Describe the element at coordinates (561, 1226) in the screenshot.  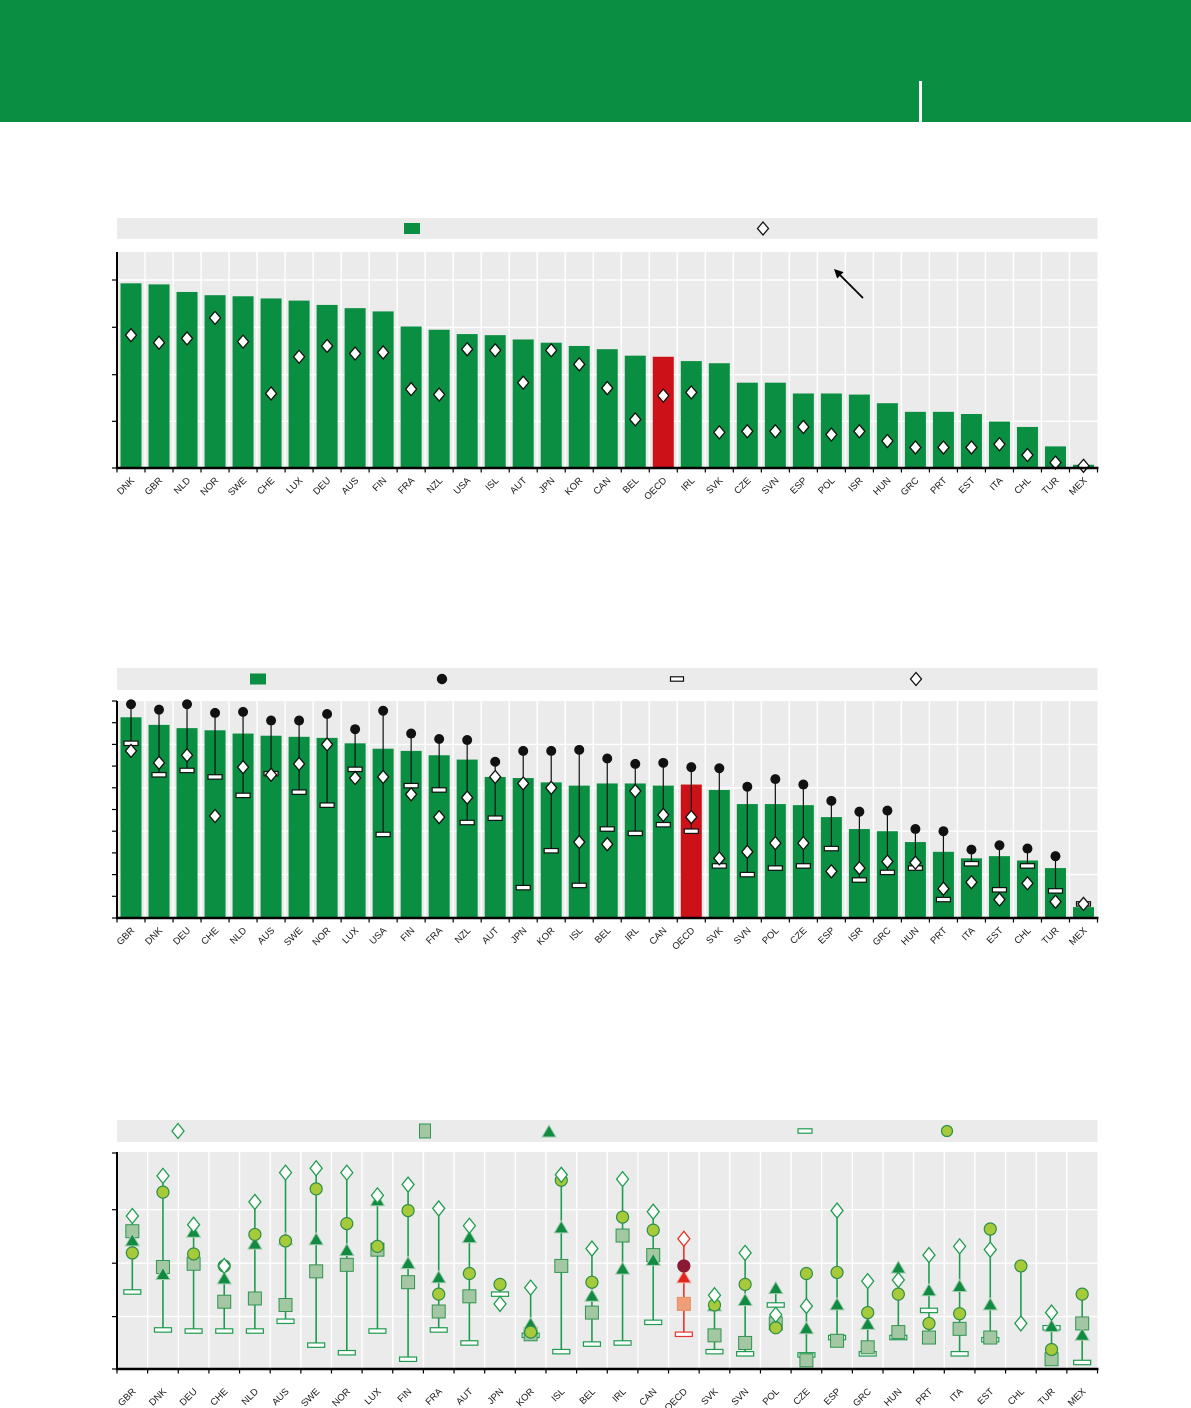
I see `triangle-ISL` at that location.